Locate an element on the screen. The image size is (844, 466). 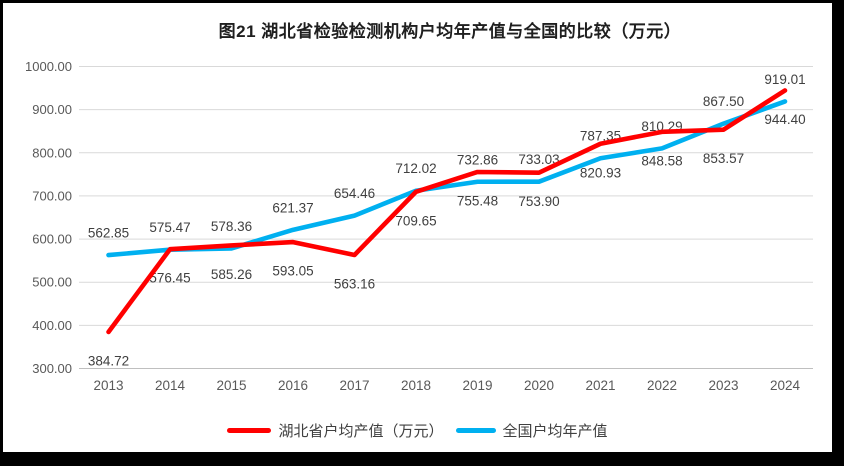
legend-label-hubei: 湖北省户均产值（万元） is located at coordinates (361, 431).